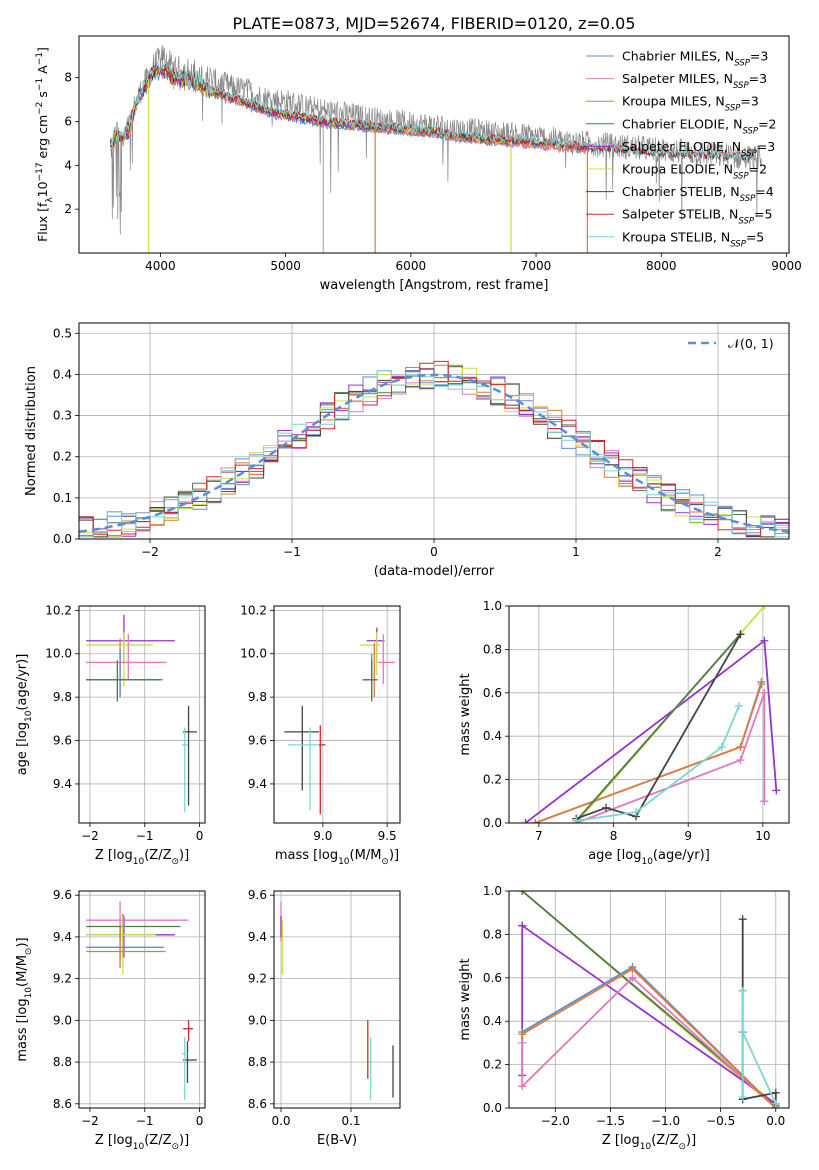  What do you see at coordinates (58, 654) in the screenshot?
I see `y-tick-label: 10.0` at bounding box center [58, 654].